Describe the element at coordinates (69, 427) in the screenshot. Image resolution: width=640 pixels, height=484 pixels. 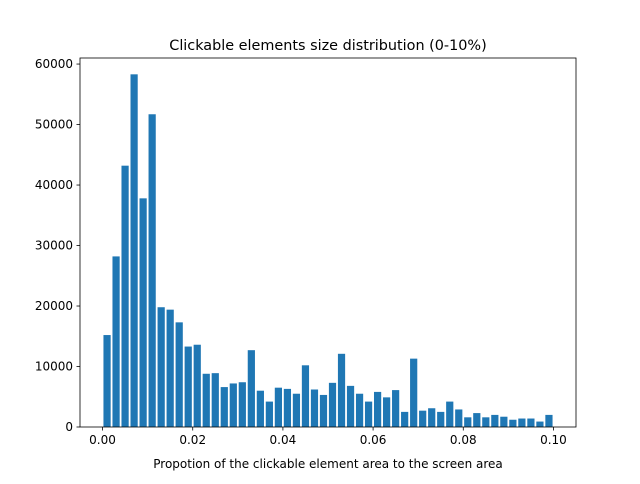
I see `y-tick-label: 0` at that location.